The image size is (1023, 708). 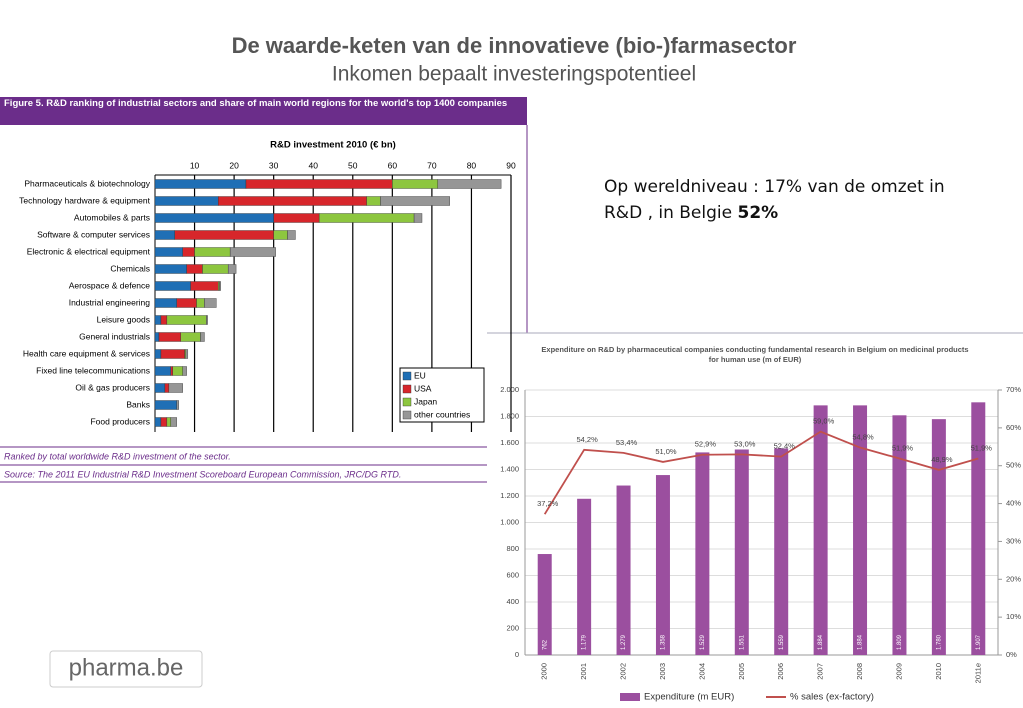 What do you see at coordinates (274, 165) in the screenshot?
I see `x-tick-label: 30` at bounding box center [274, 165].